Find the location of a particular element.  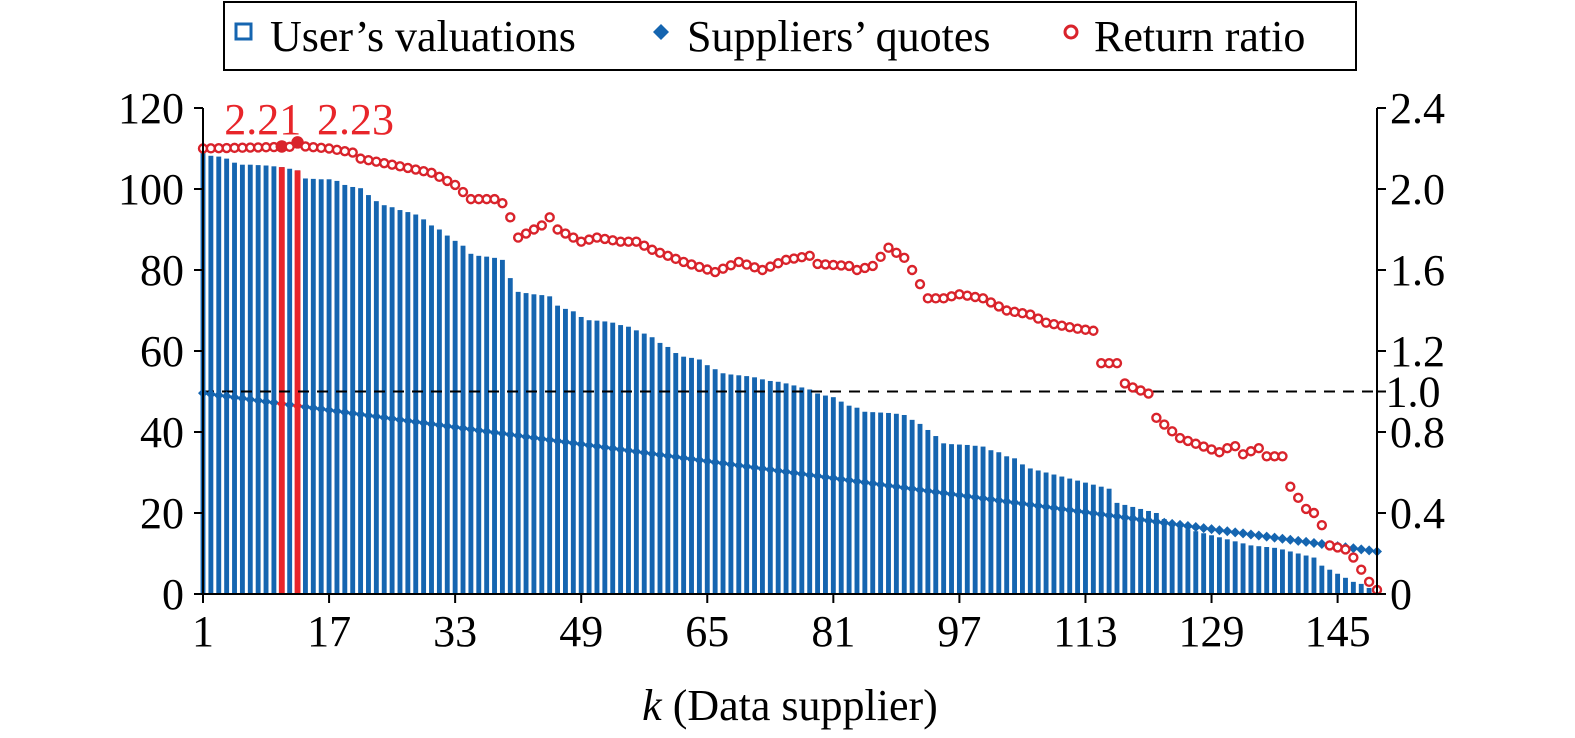

highlight-value-label: 2.23 is located at coordinates (355, 119).